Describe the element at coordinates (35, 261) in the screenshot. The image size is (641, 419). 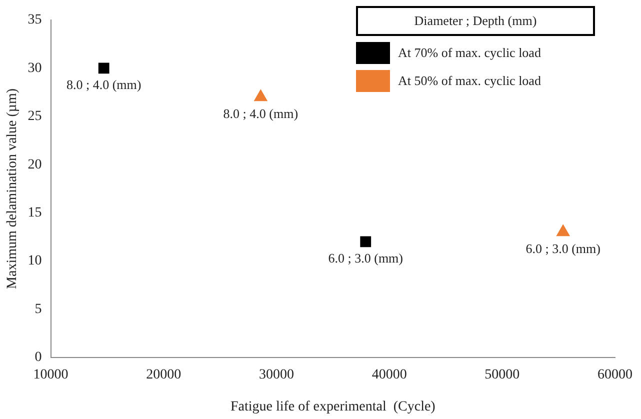
I see `y-tick-label: 10` at that location.